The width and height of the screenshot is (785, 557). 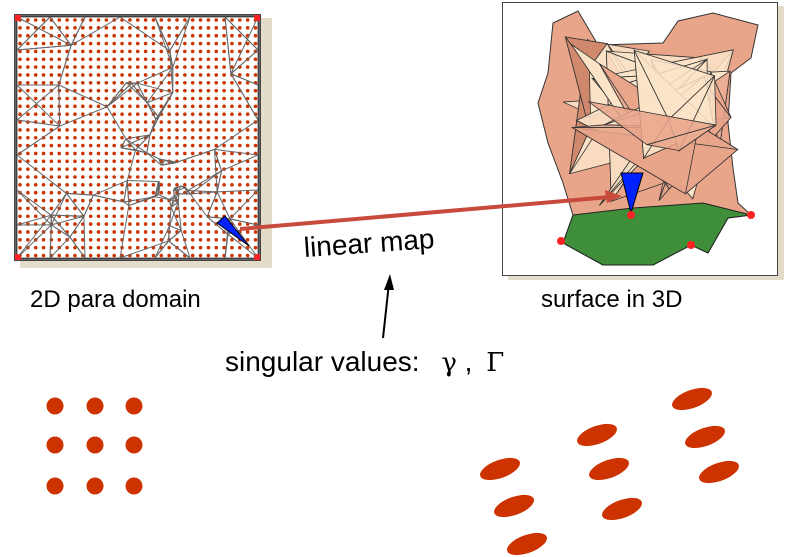 I want to click on domain-border, so click(x=137, y=137).